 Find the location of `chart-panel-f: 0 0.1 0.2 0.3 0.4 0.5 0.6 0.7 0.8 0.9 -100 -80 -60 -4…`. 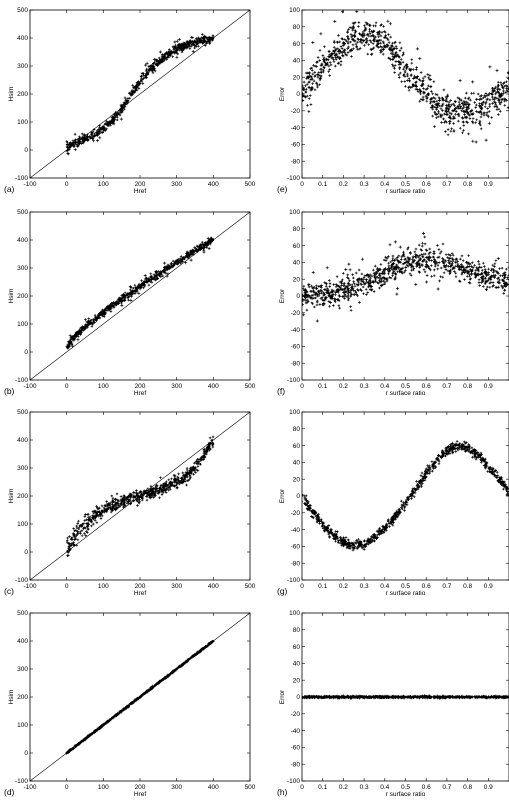

chart-panel-f: 0 0.1 0.2 0.3 0.4 0.5 0.6 0.7 0.8 0.9 -100 -80 -60 -4… is located at coordinates (393, 303).